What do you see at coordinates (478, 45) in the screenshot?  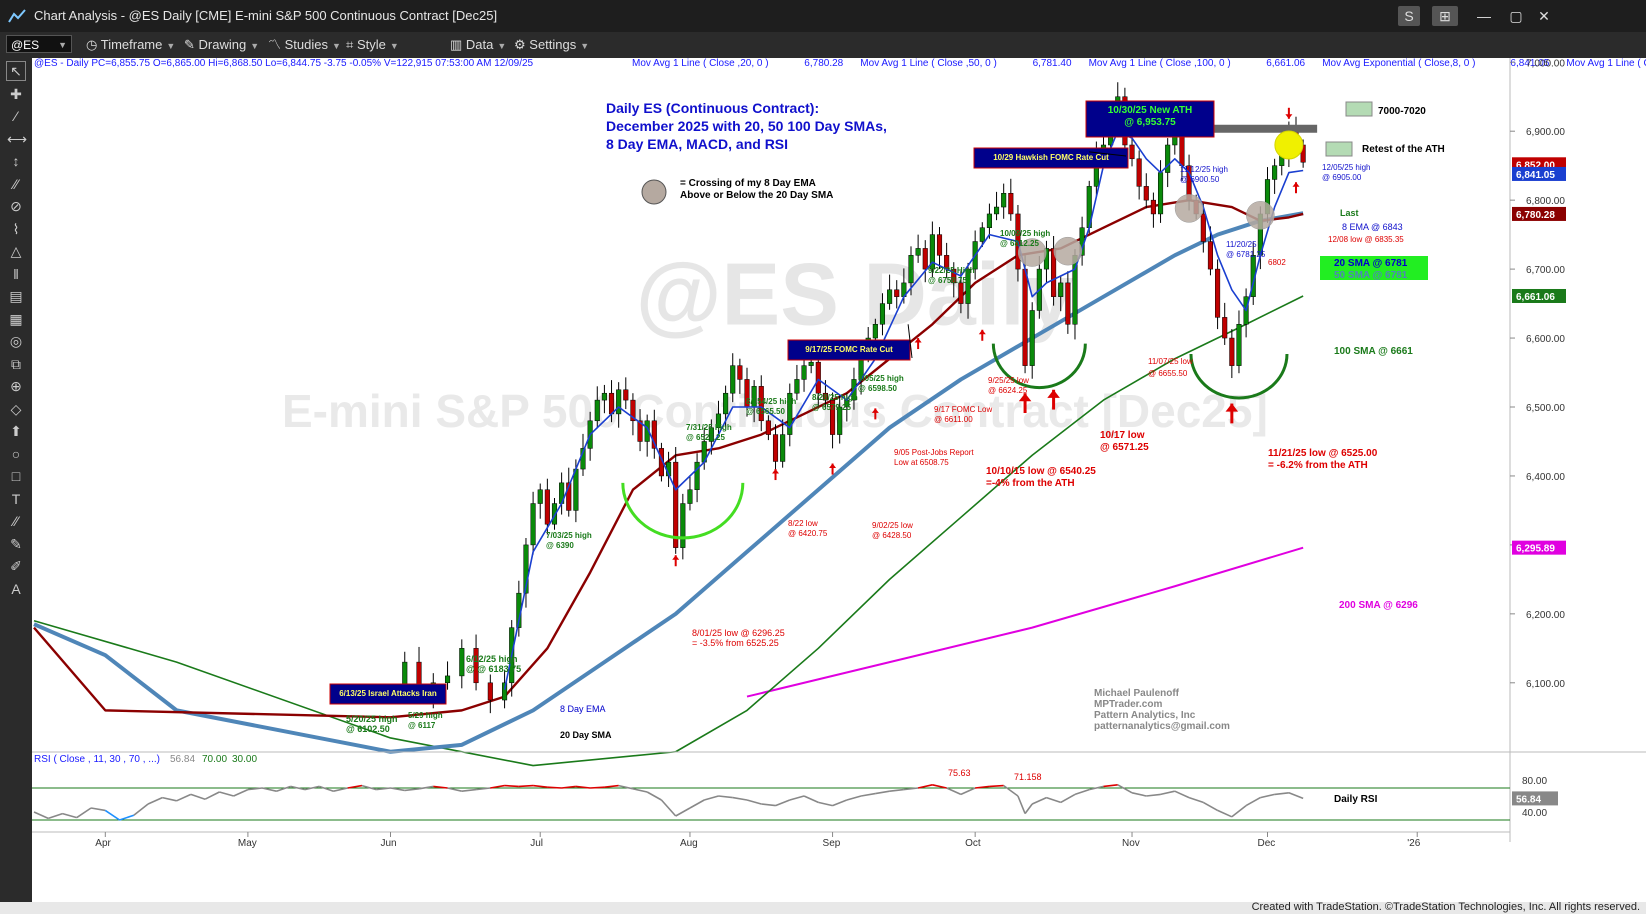 I see `data-menu: ▥ Data ▼` at bounding box center [478, 45].